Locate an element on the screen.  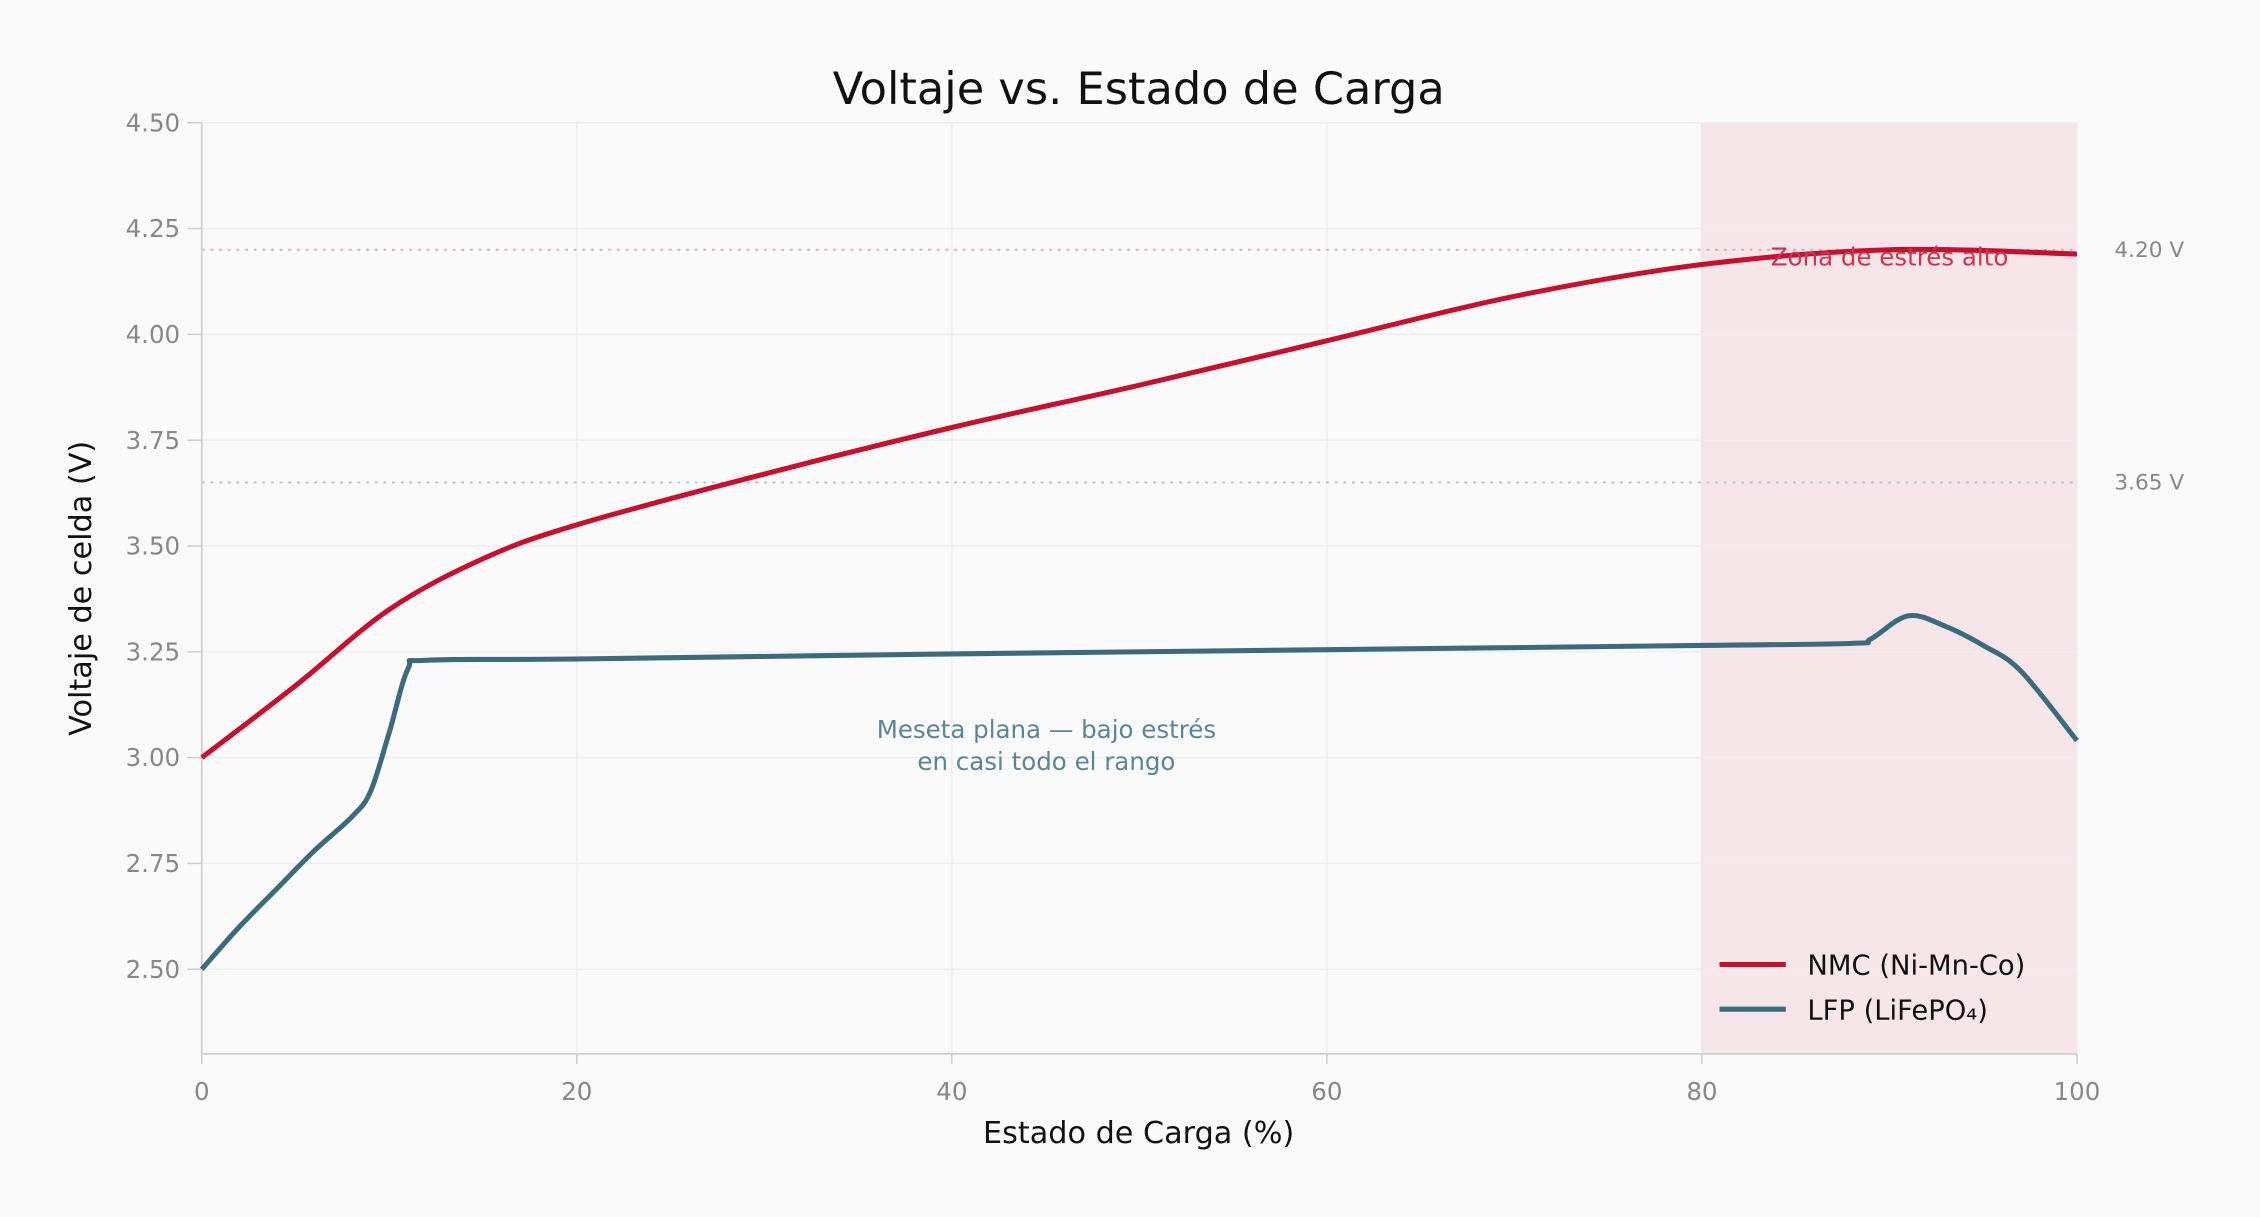
shaded-region is located at coordinates (1888, 588).